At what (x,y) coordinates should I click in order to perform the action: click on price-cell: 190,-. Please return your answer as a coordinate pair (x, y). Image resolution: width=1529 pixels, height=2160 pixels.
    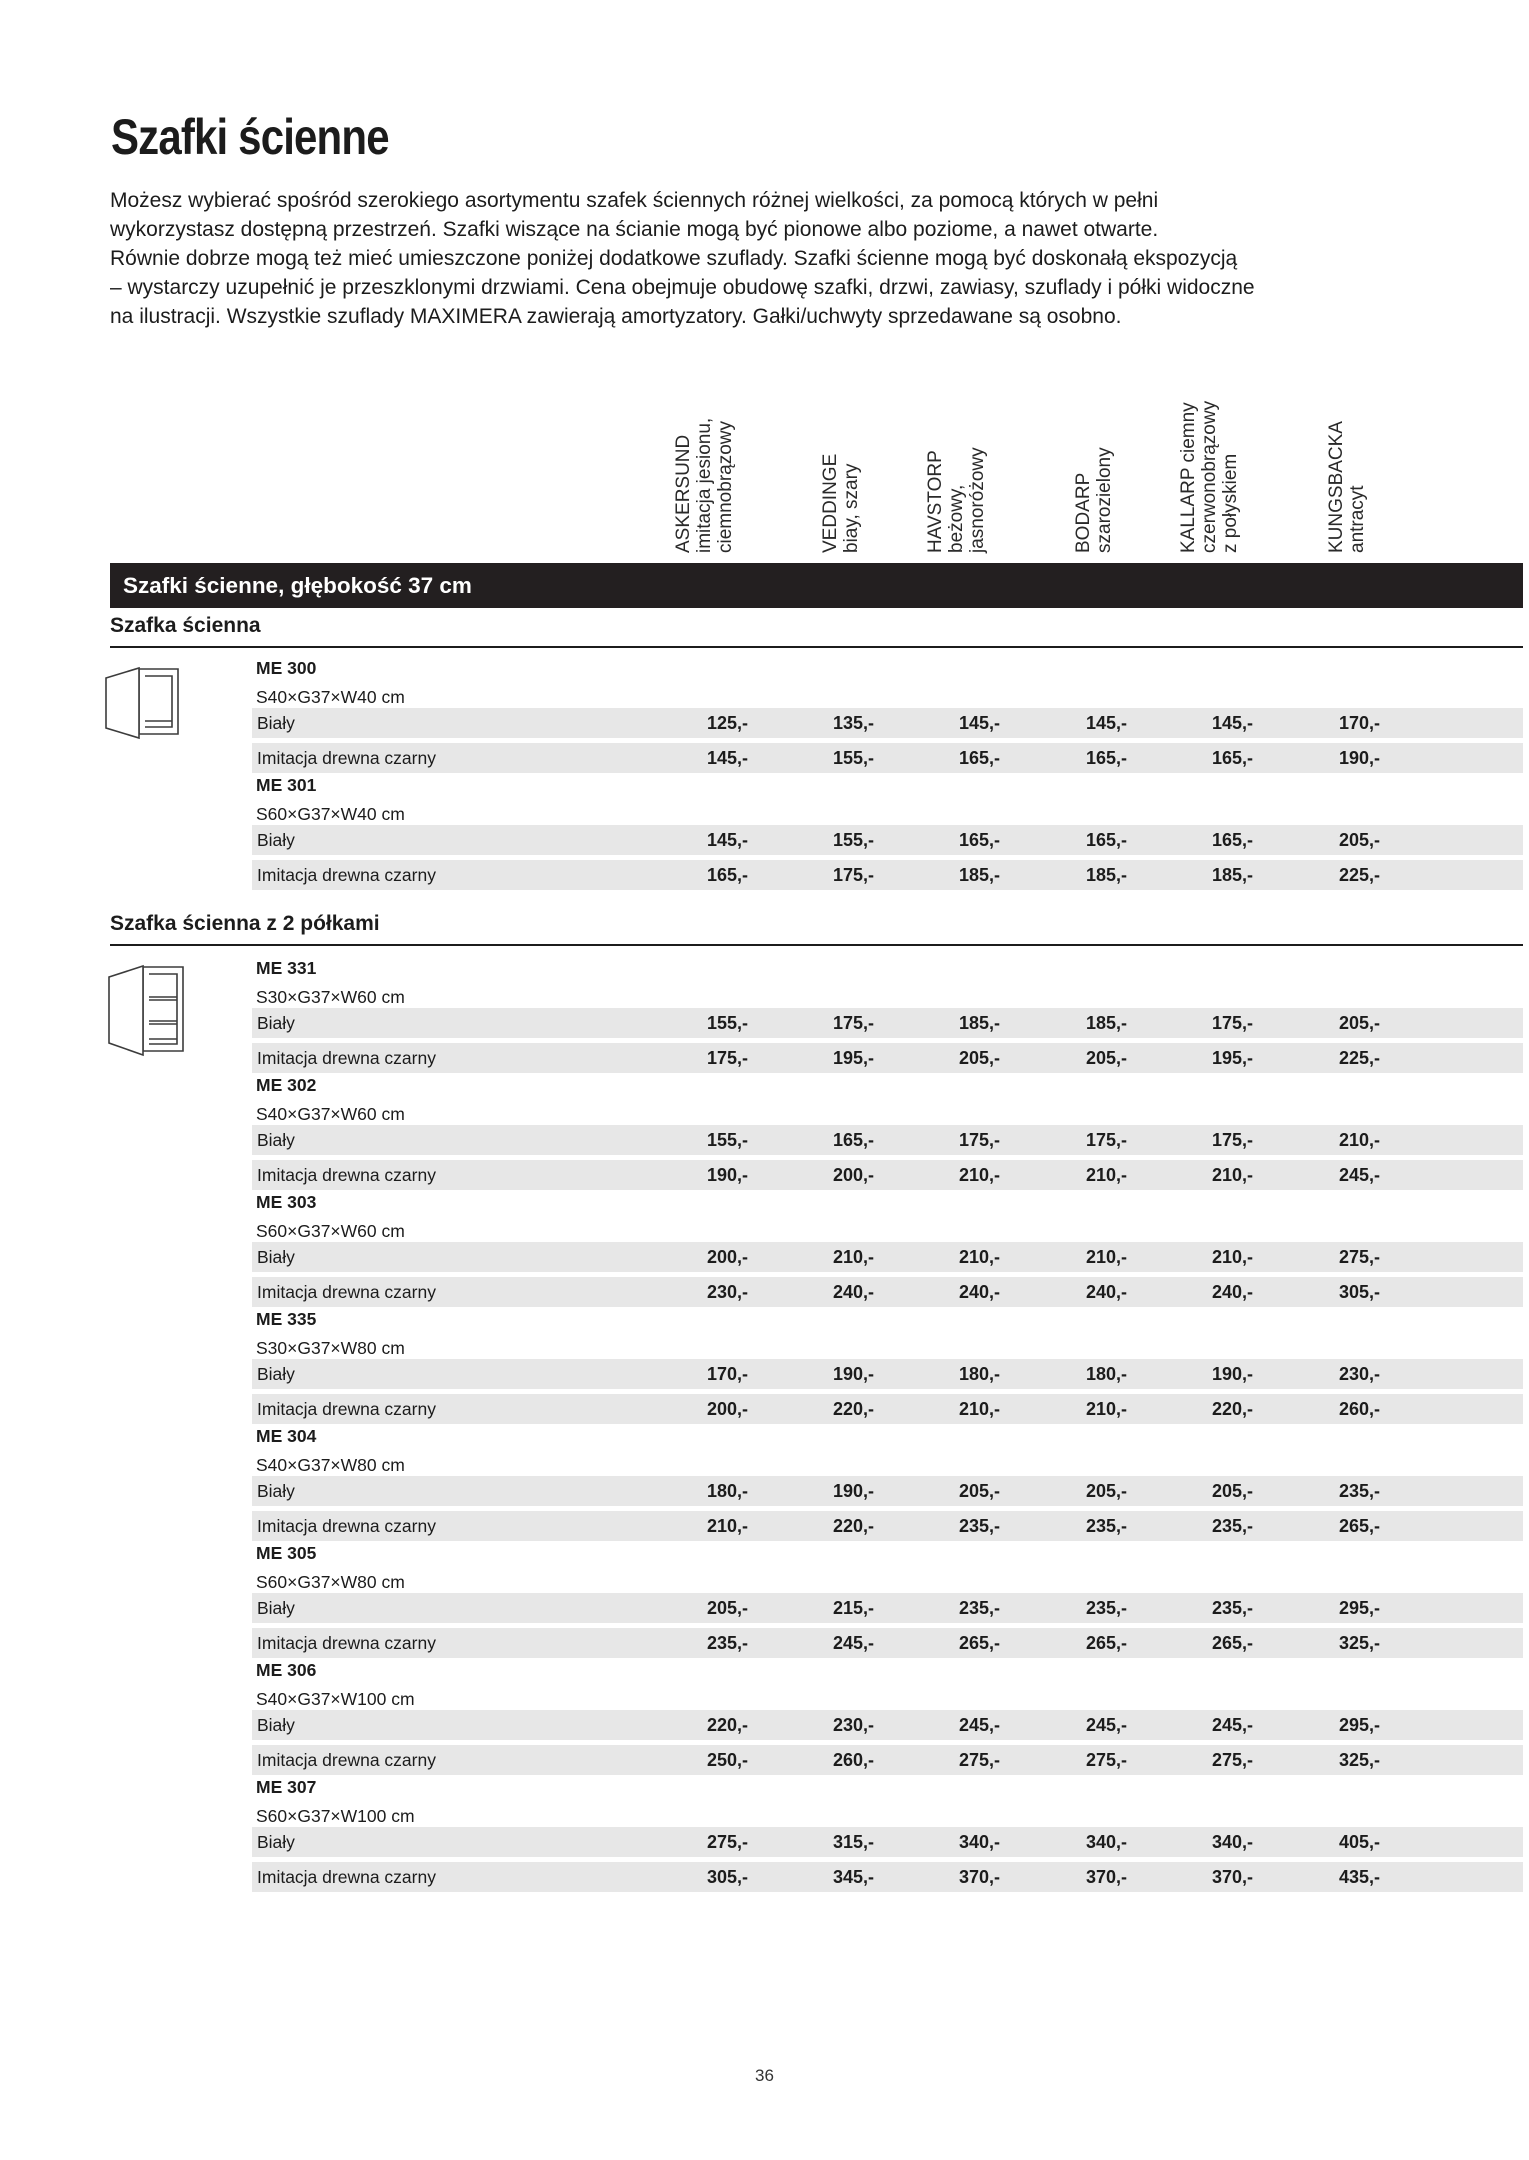
    Looking at the image, I should click on (853, 1491).